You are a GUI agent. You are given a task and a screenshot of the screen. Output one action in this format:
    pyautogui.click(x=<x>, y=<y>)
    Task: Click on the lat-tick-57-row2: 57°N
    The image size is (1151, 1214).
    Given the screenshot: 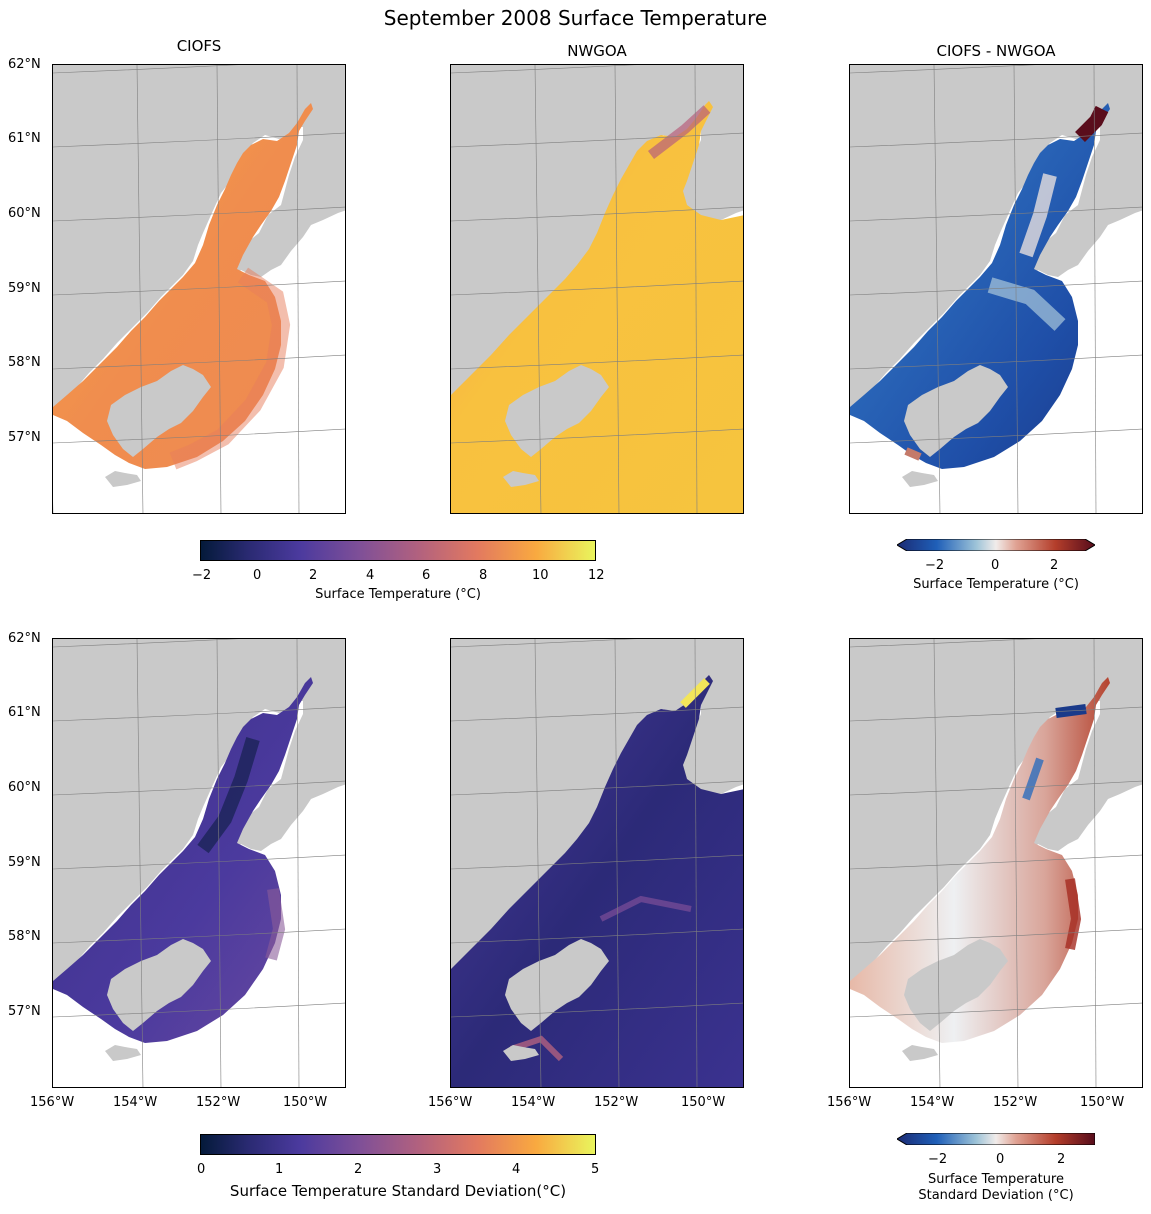 What is the action you would take?
    pyautogui.click(x=24, y=1011)
    